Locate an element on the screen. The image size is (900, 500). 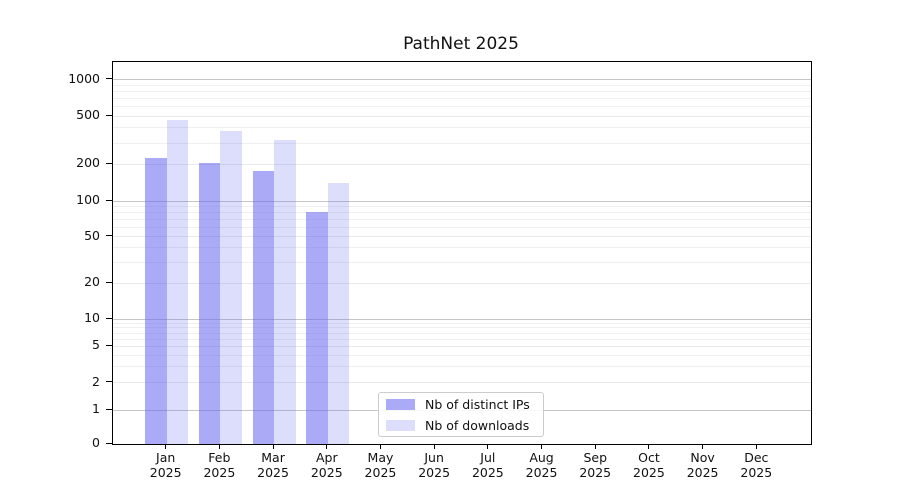
legend-label-distinct-ips: Nb of distinct IPs is located at coordinates (477, 404).